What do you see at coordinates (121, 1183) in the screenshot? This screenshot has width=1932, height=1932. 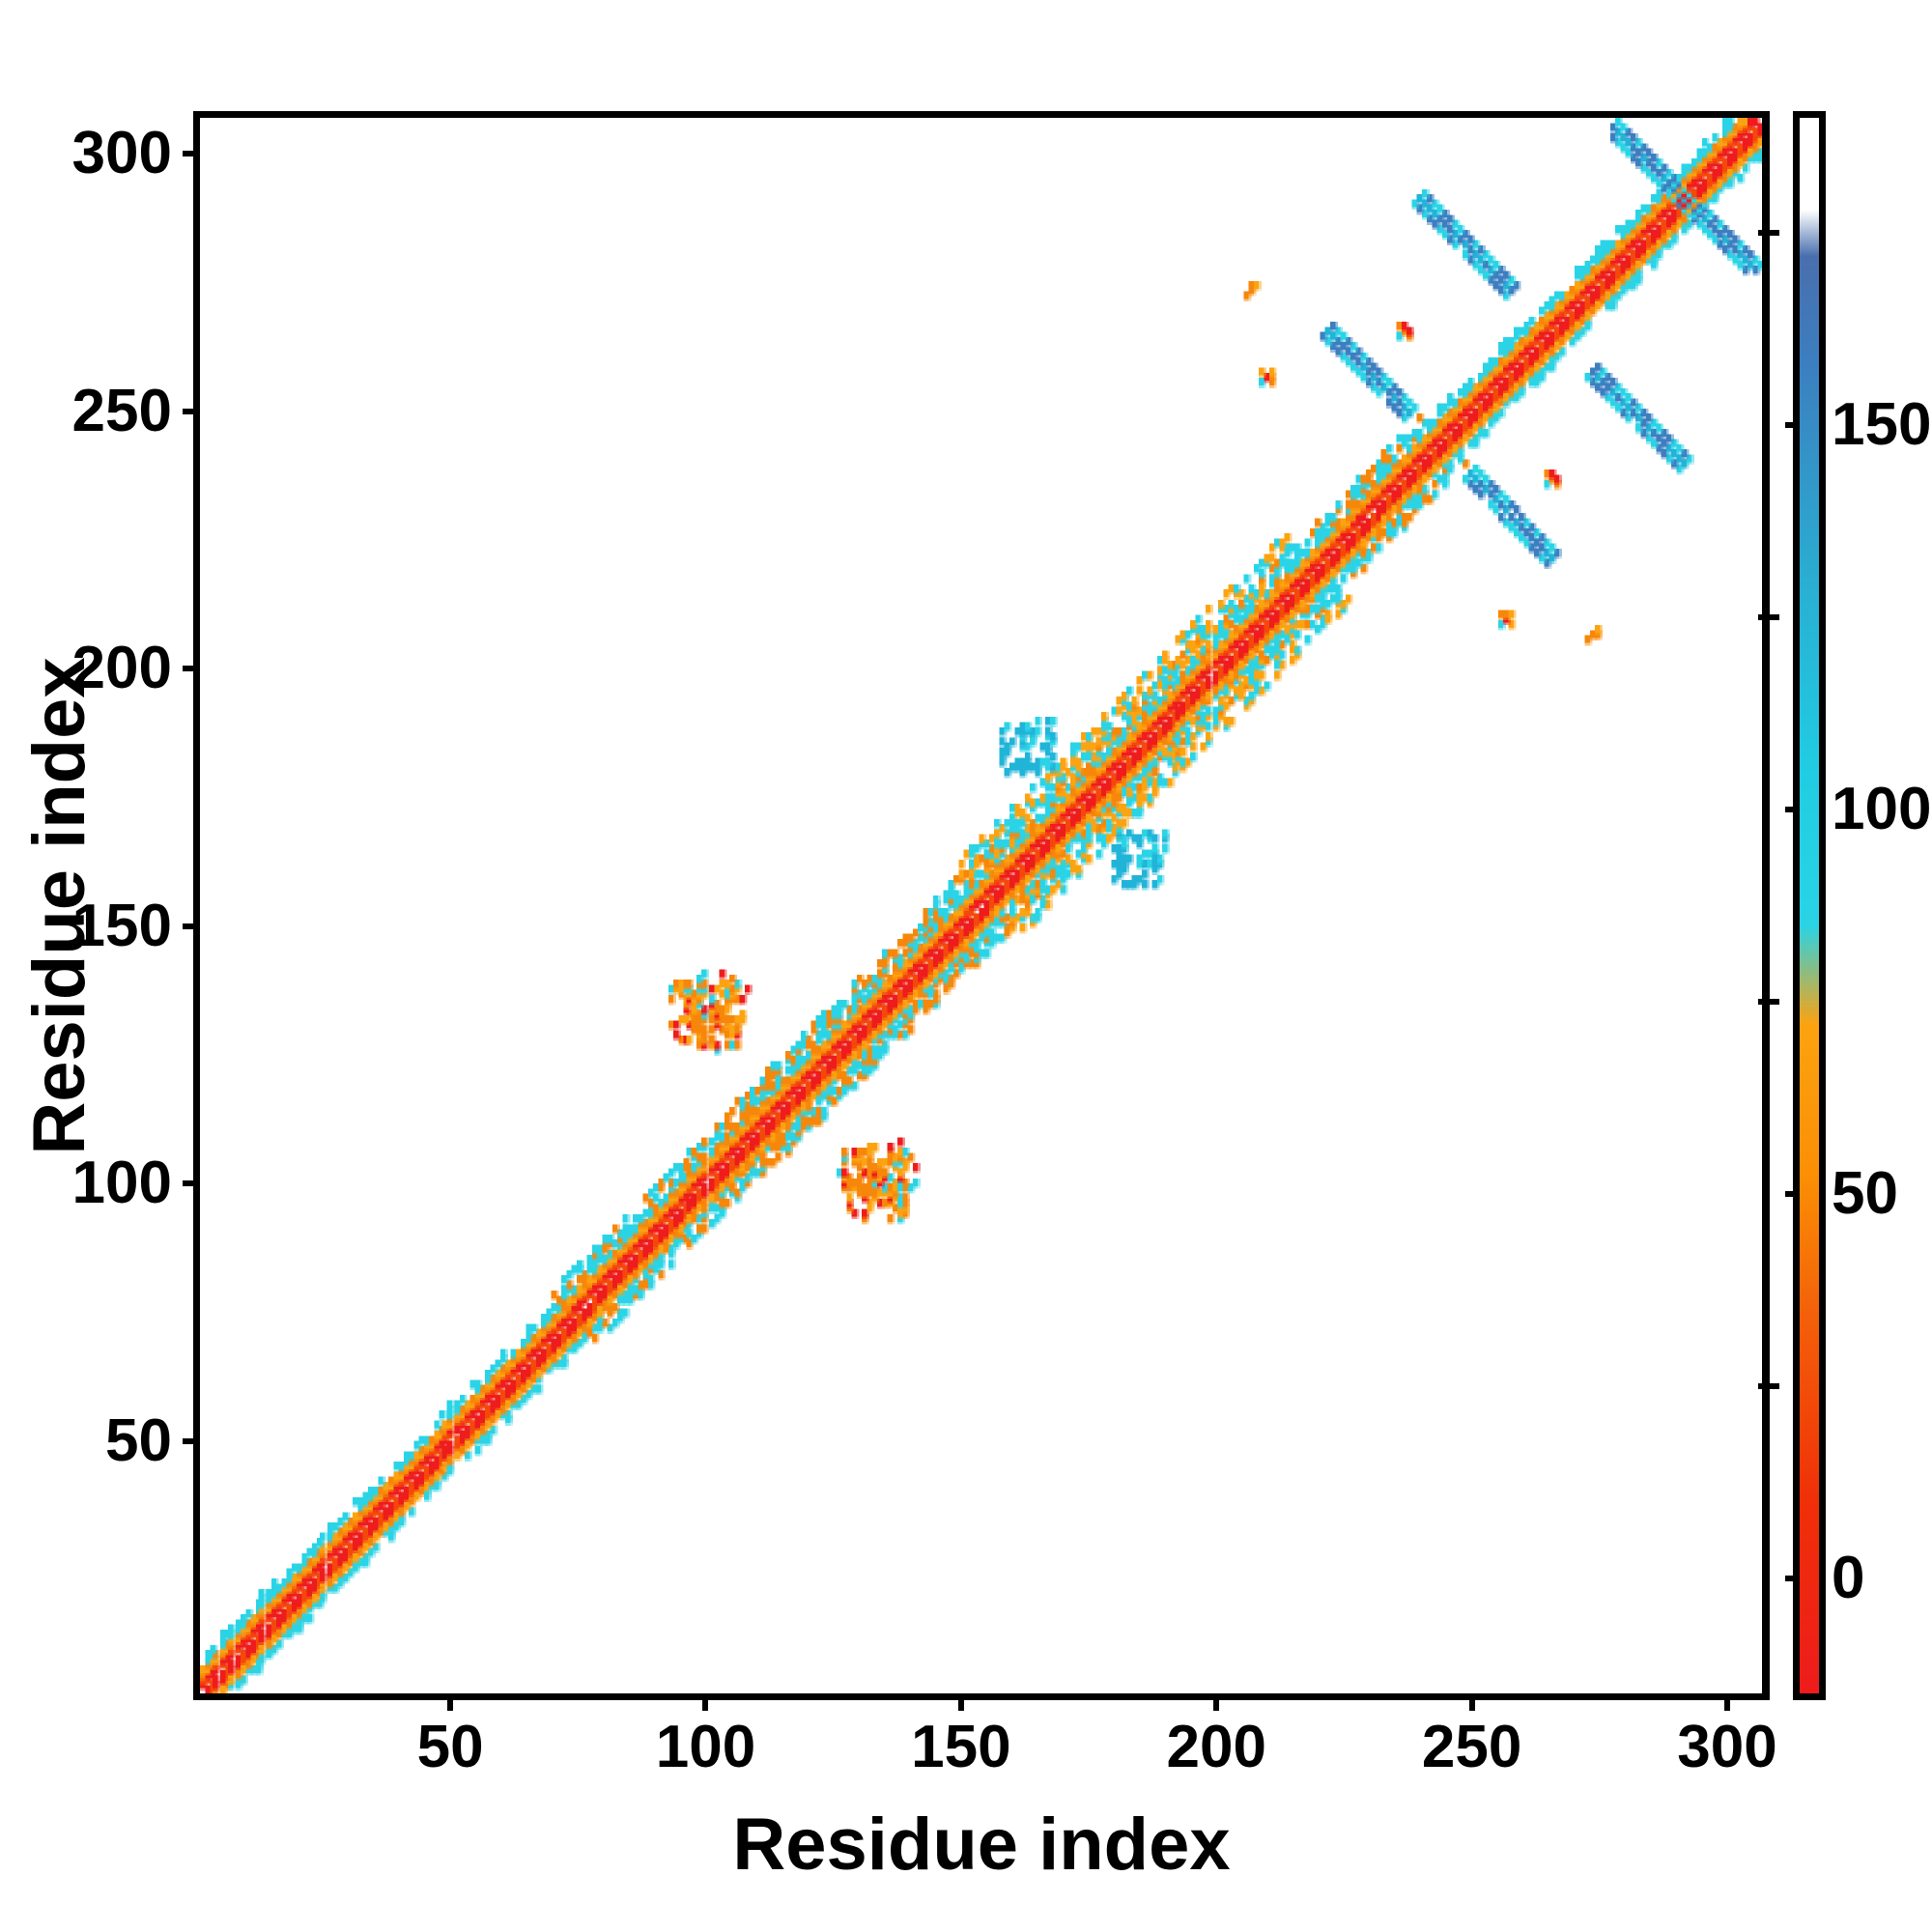 I see `y-tick-label: 100` at bounding box center [121, 1183].